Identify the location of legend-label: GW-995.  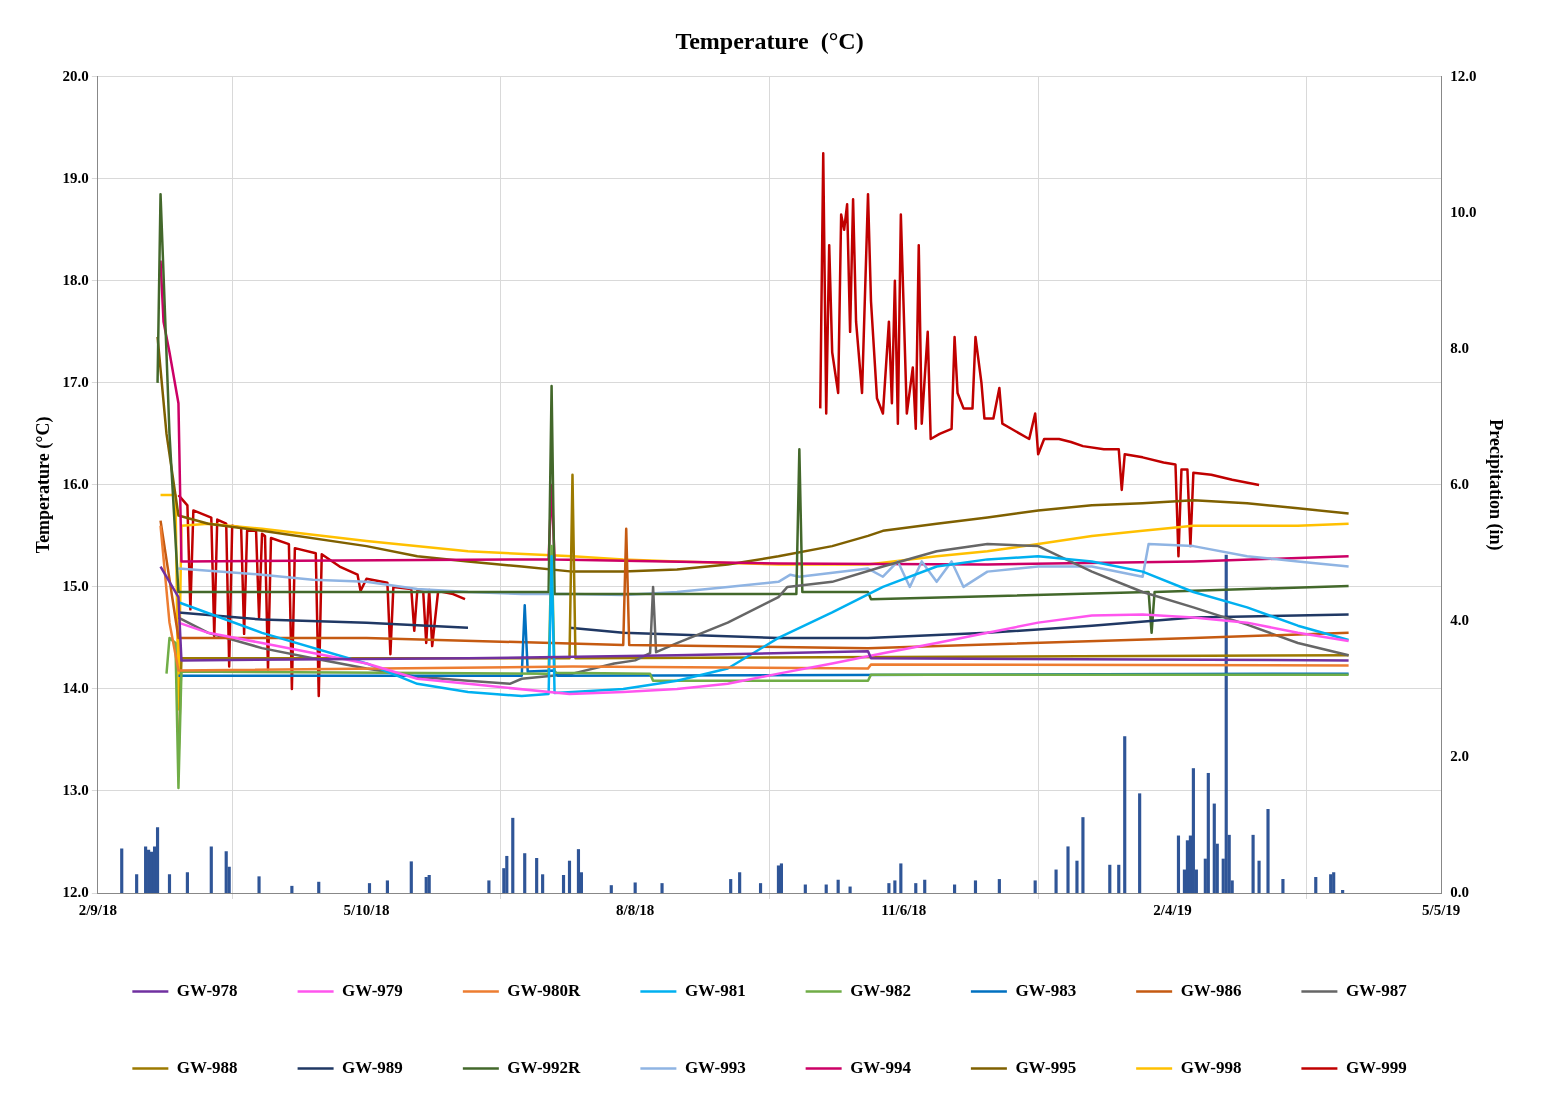
(1046, 1067).